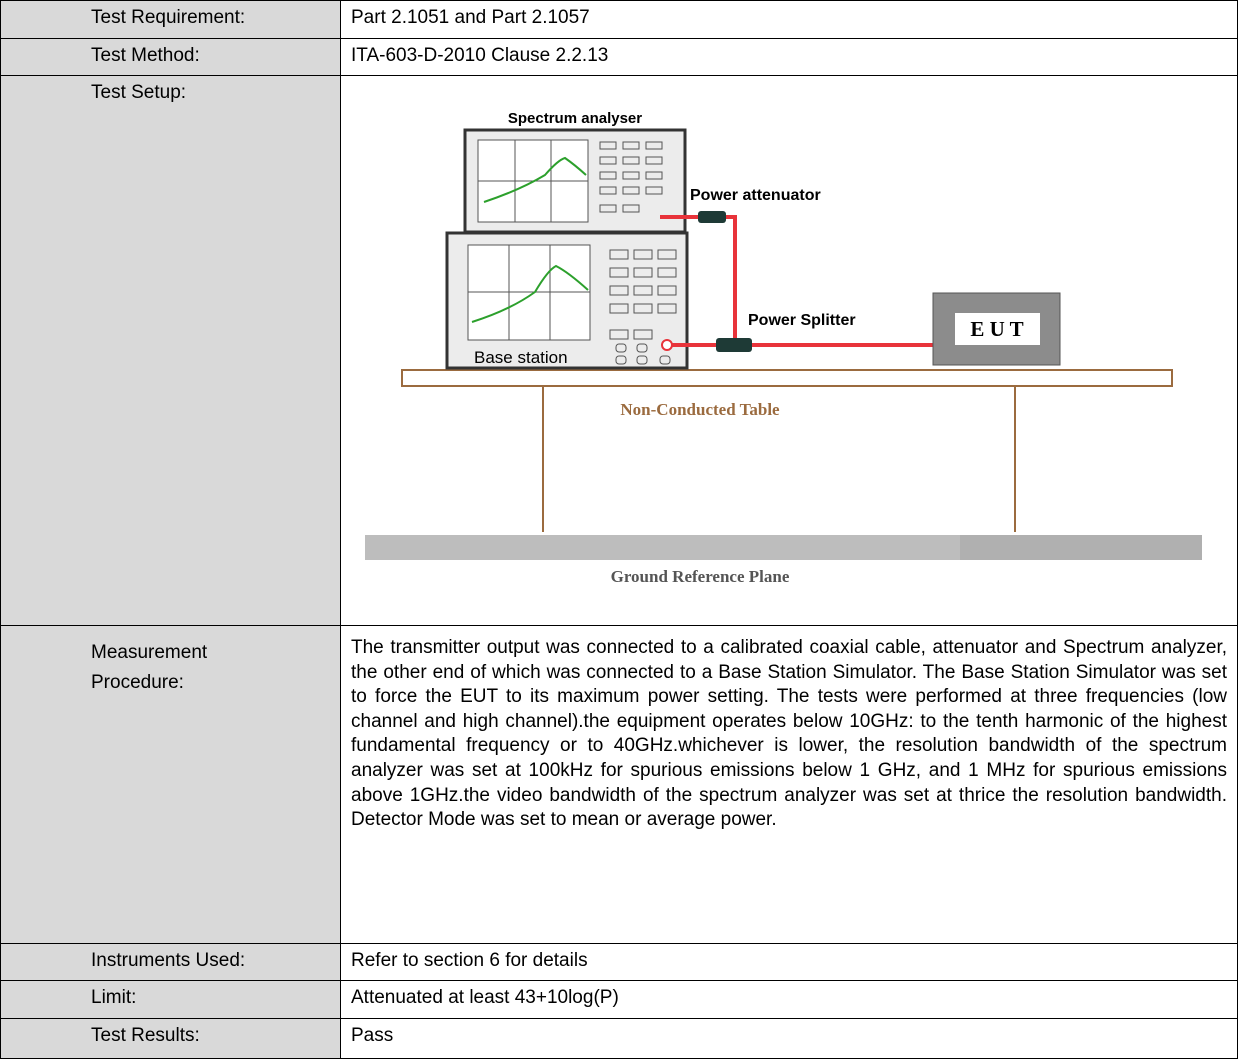  What do you see at coordinates (712, 217) in the screenshot?
I see `attenuator` at bounding box center [712, 217].